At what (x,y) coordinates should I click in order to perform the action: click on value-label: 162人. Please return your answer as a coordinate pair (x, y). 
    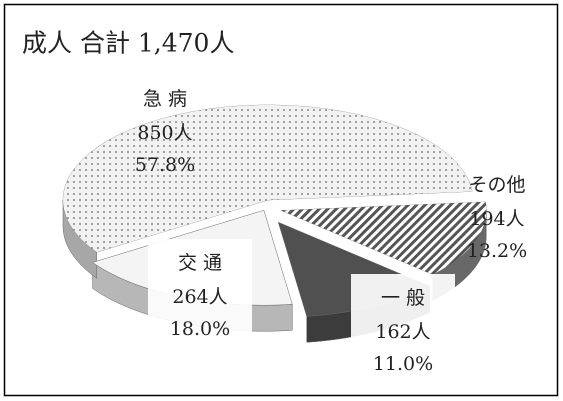
    Looking at the image, I should click on (402, 332).